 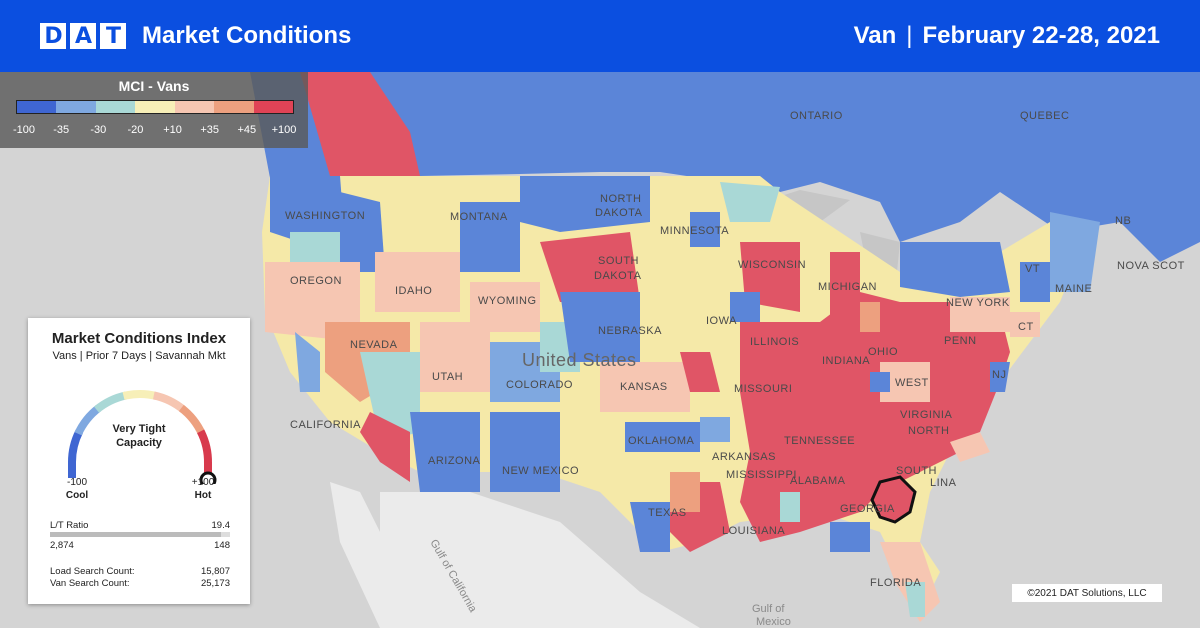 I want to click on label-illinois: ILLINOIS, so click(x=774, y=342).